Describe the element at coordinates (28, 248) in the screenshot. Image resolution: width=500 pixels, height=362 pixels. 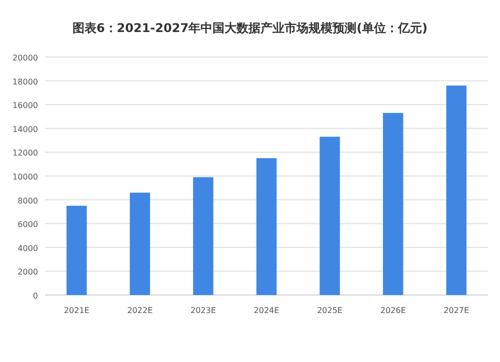
I see `y-tick-label: 4000` at that location.